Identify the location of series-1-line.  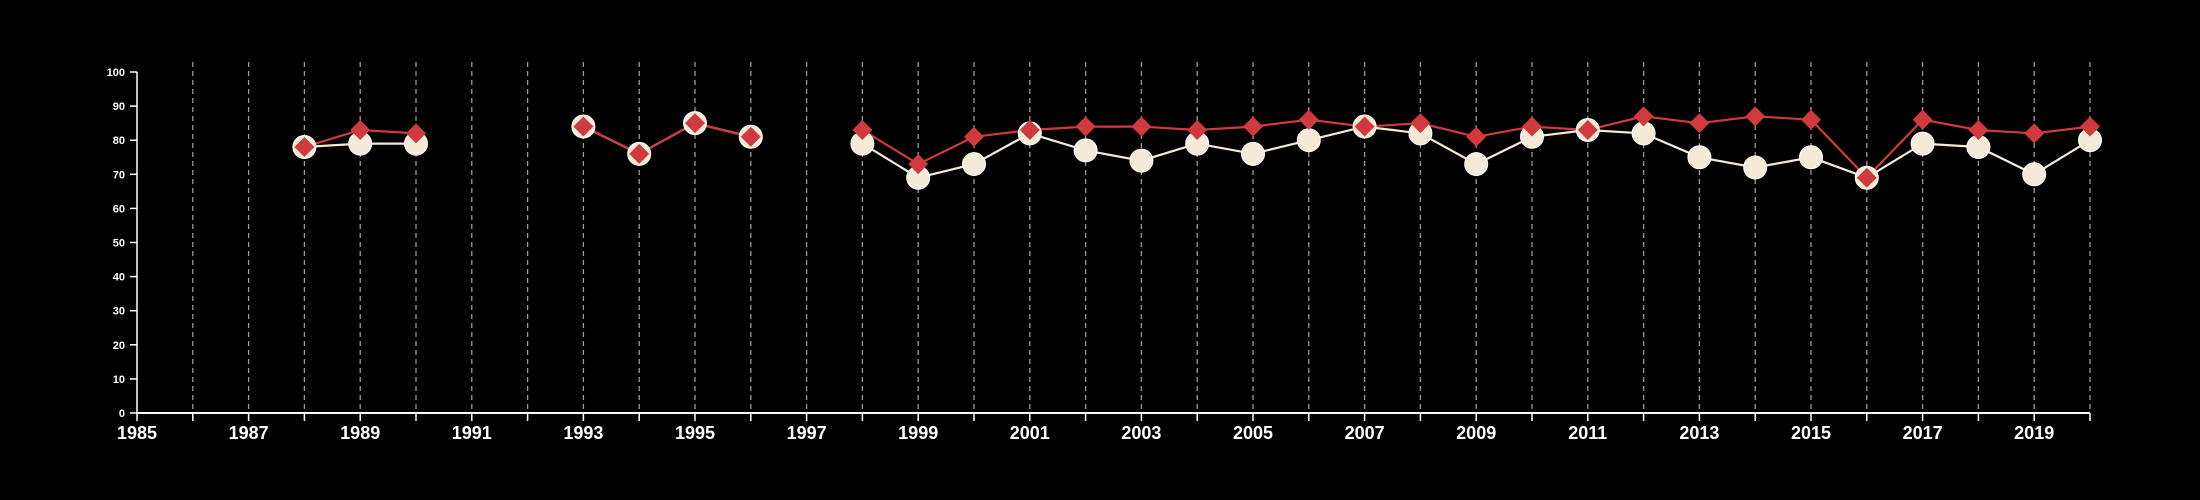
(667, 139).